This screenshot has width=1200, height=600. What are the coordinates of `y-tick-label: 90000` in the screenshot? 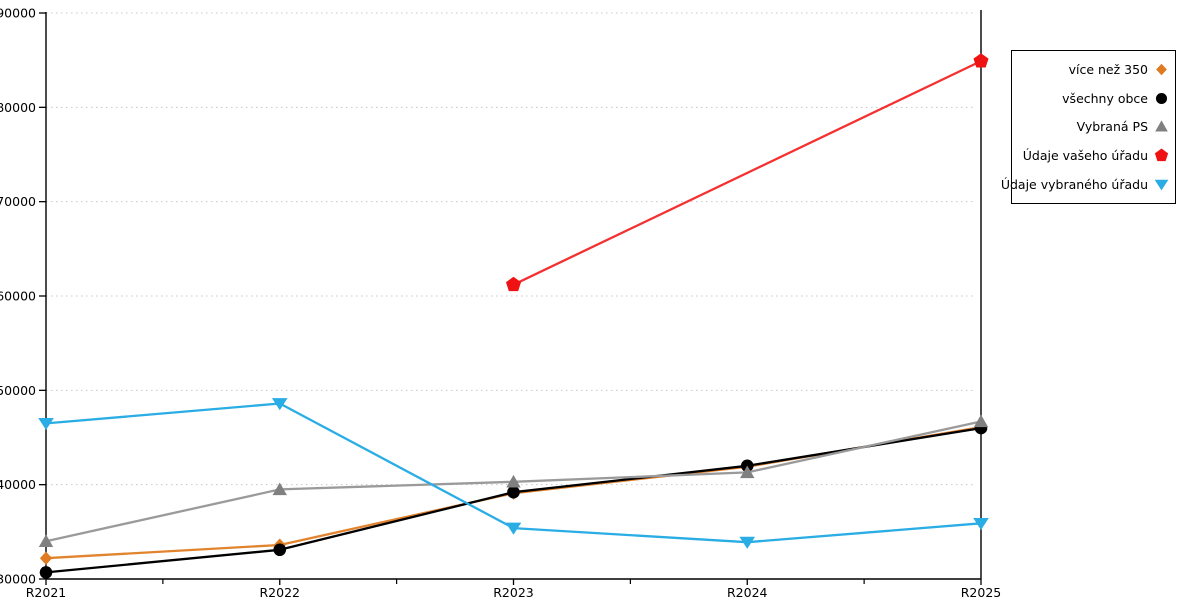 It's located at (18, 13).